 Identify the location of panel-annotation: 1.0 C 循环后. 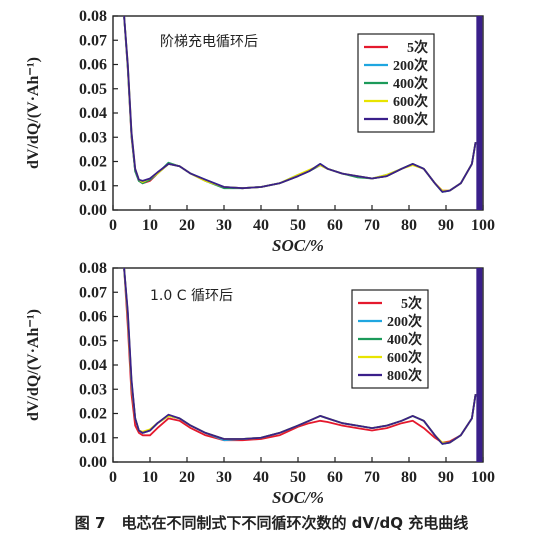
(191, 296).